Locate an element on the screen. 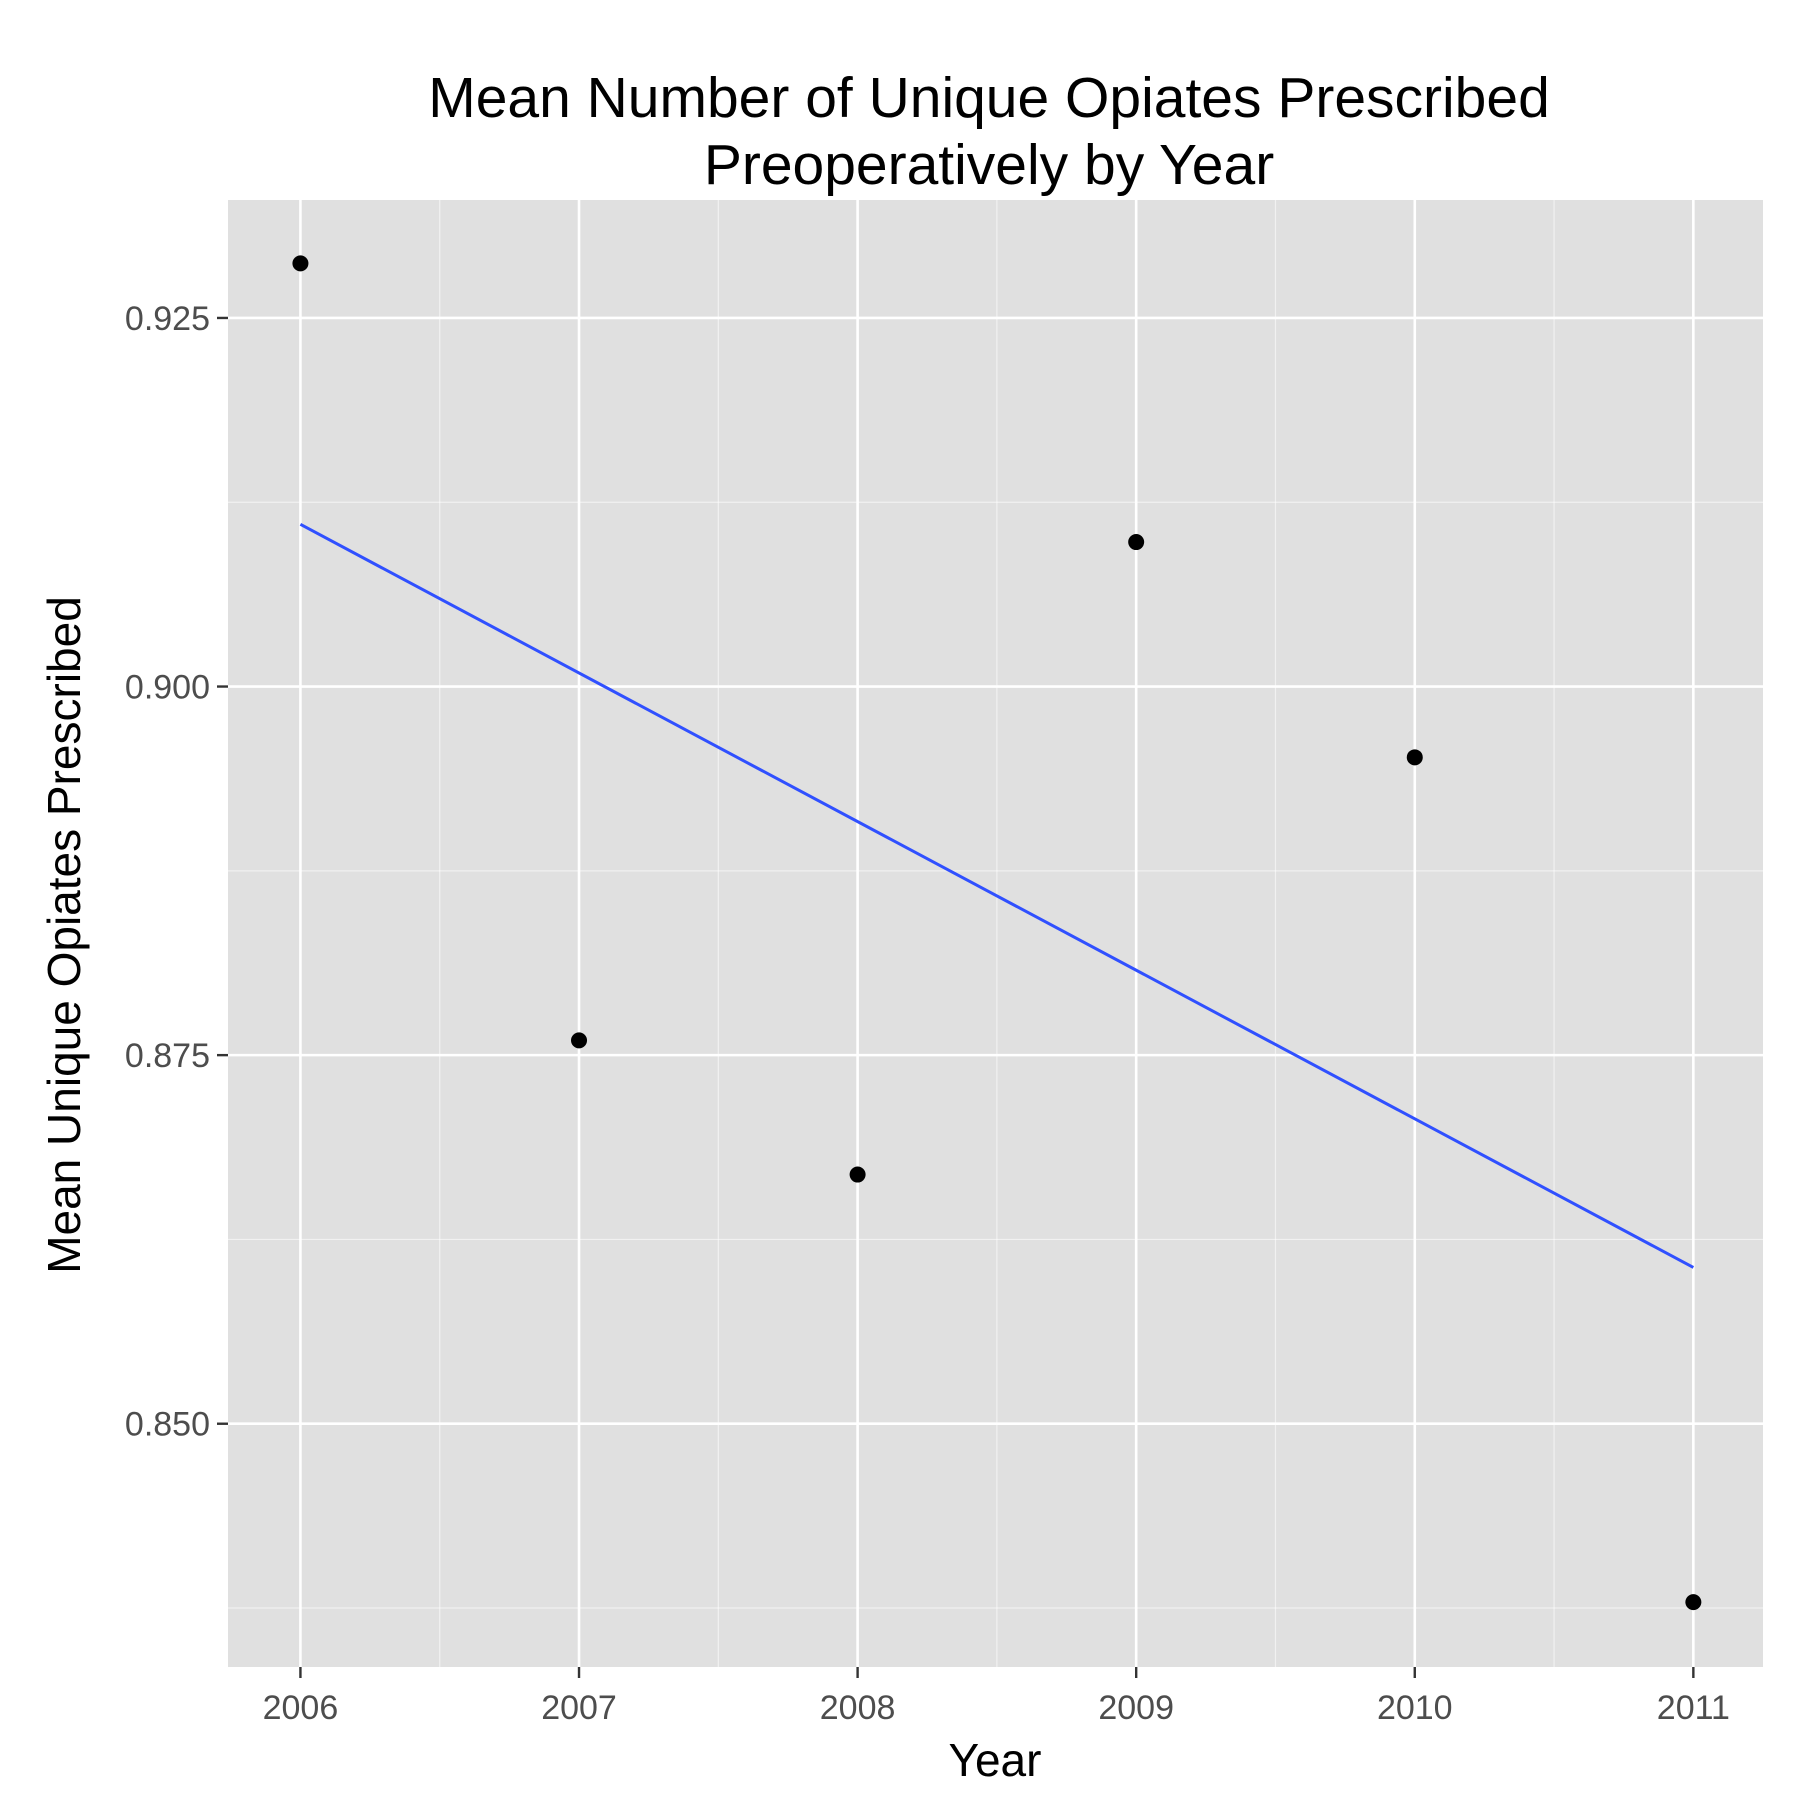  y-tick-label: 0.875 is located at coordinates (167, 1056).